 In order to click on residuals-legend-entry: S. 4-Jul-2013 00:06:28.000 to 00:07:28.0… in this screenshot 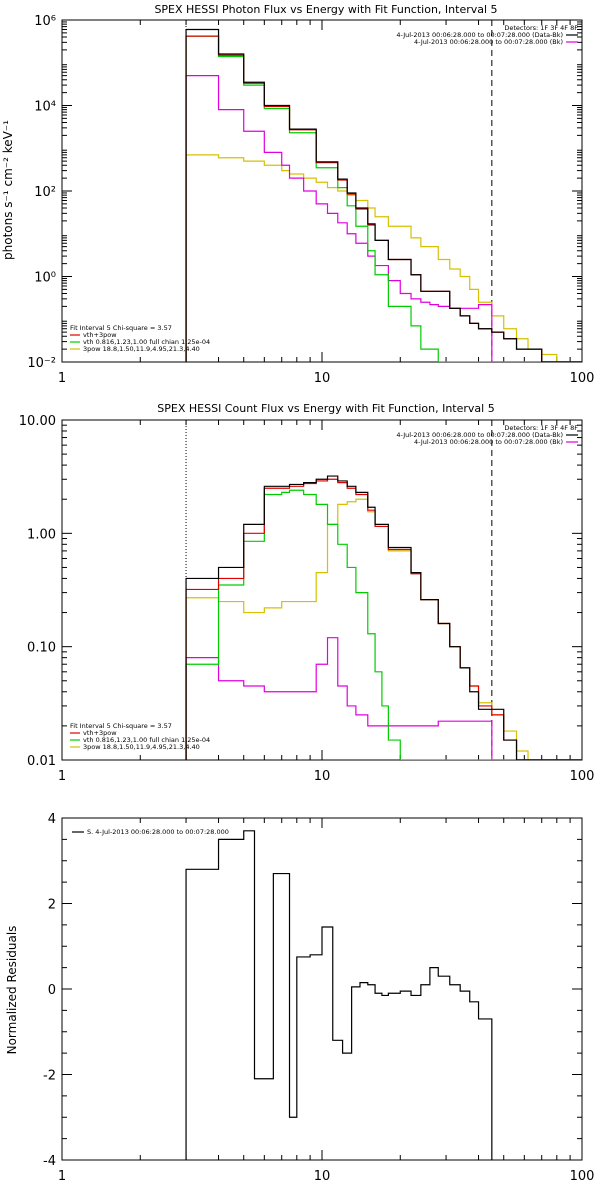, I will do `click(158, 832)`.